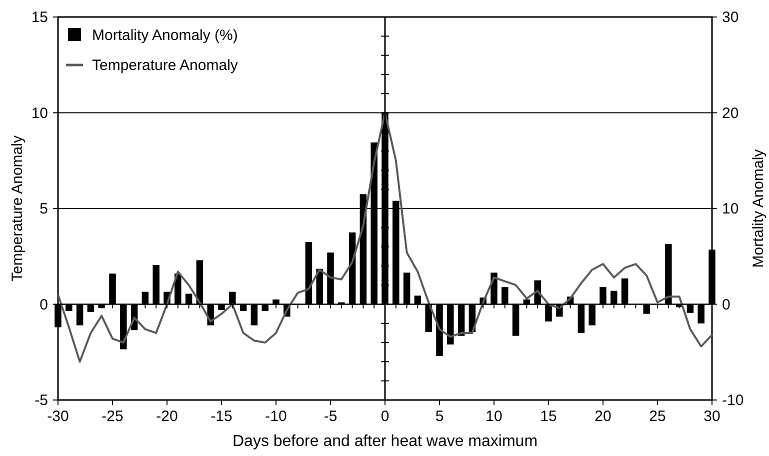  Describe the element at coordinates (165, 35) in the screenshot. I see `legend-label: Mortality Anomaly (%)` at that location.